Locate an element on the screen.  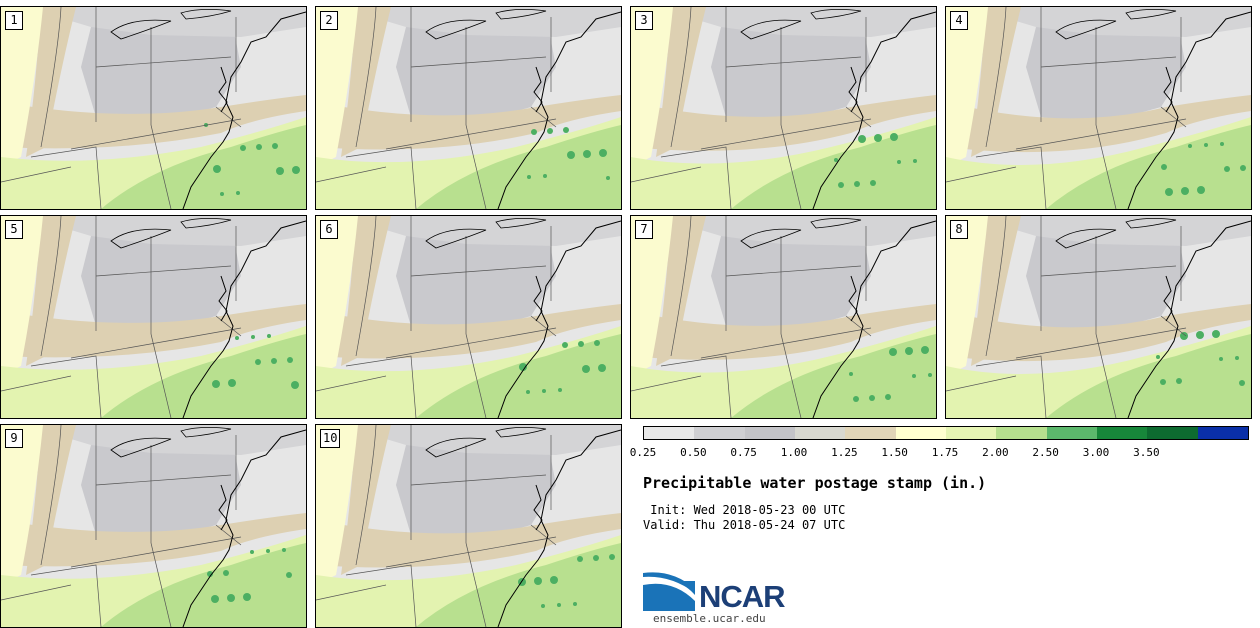
map-panel: 9 is located at coordinates (153, 526).